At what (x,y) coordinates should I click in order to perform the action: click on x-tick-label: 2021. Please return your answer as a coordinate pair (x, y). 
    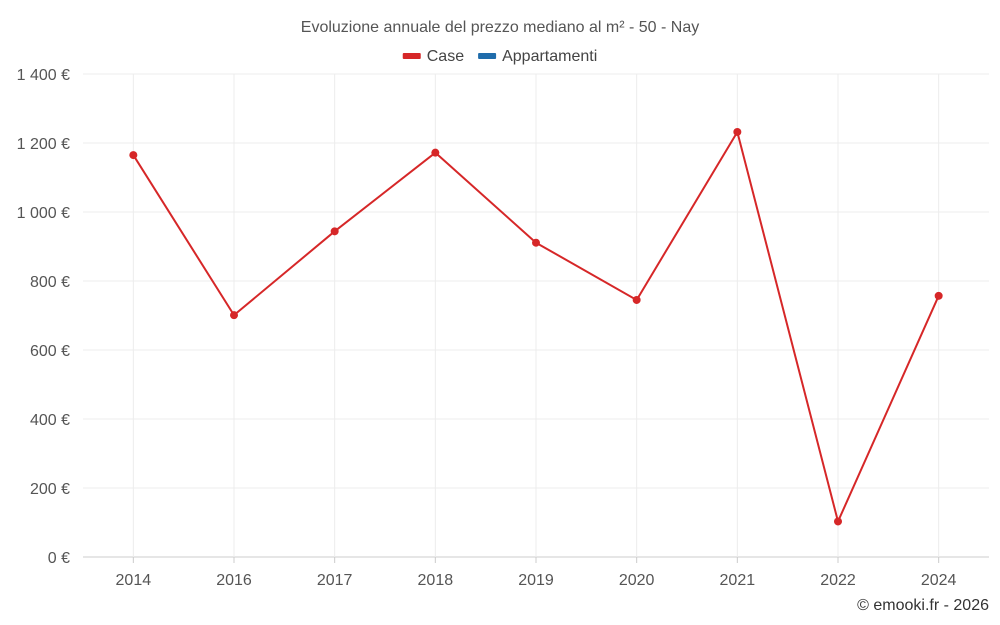
    Looking at the image, I should click on (738, 580).